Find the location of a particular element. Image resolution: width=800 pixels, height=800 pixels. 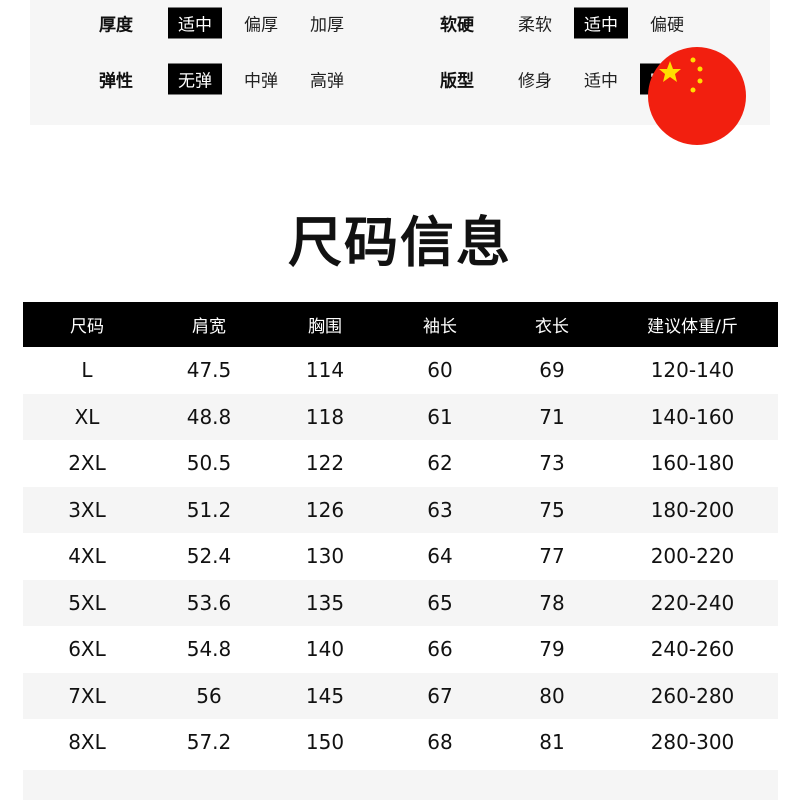

attribute-option: 适中 is located at coordinates (601, 81).